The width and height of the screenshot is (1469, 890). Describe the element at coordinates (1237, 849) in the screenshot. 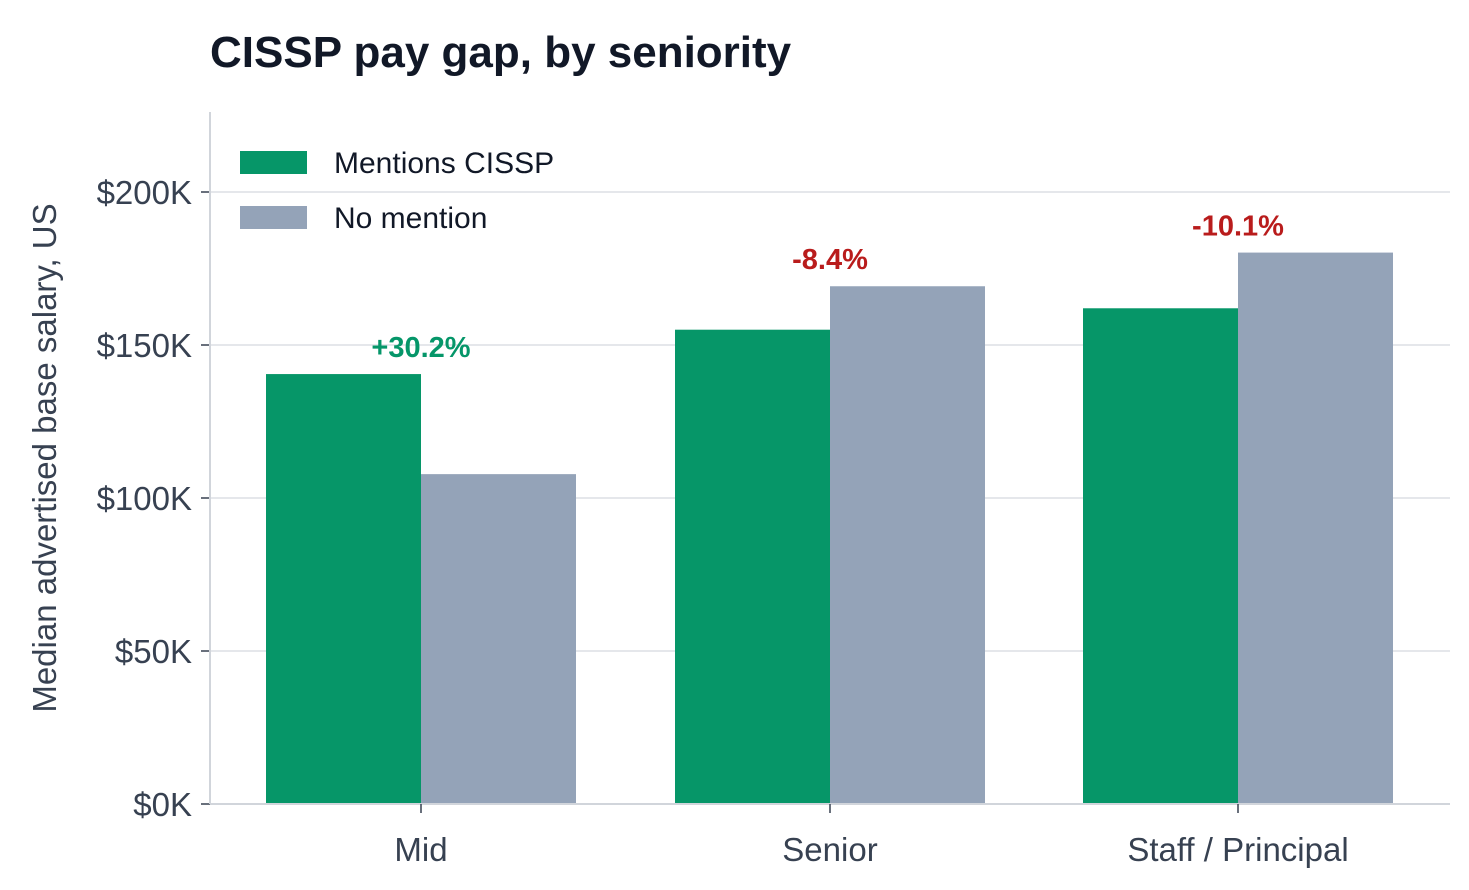

I see `x-tick-label: Staff / Principal` at that location.